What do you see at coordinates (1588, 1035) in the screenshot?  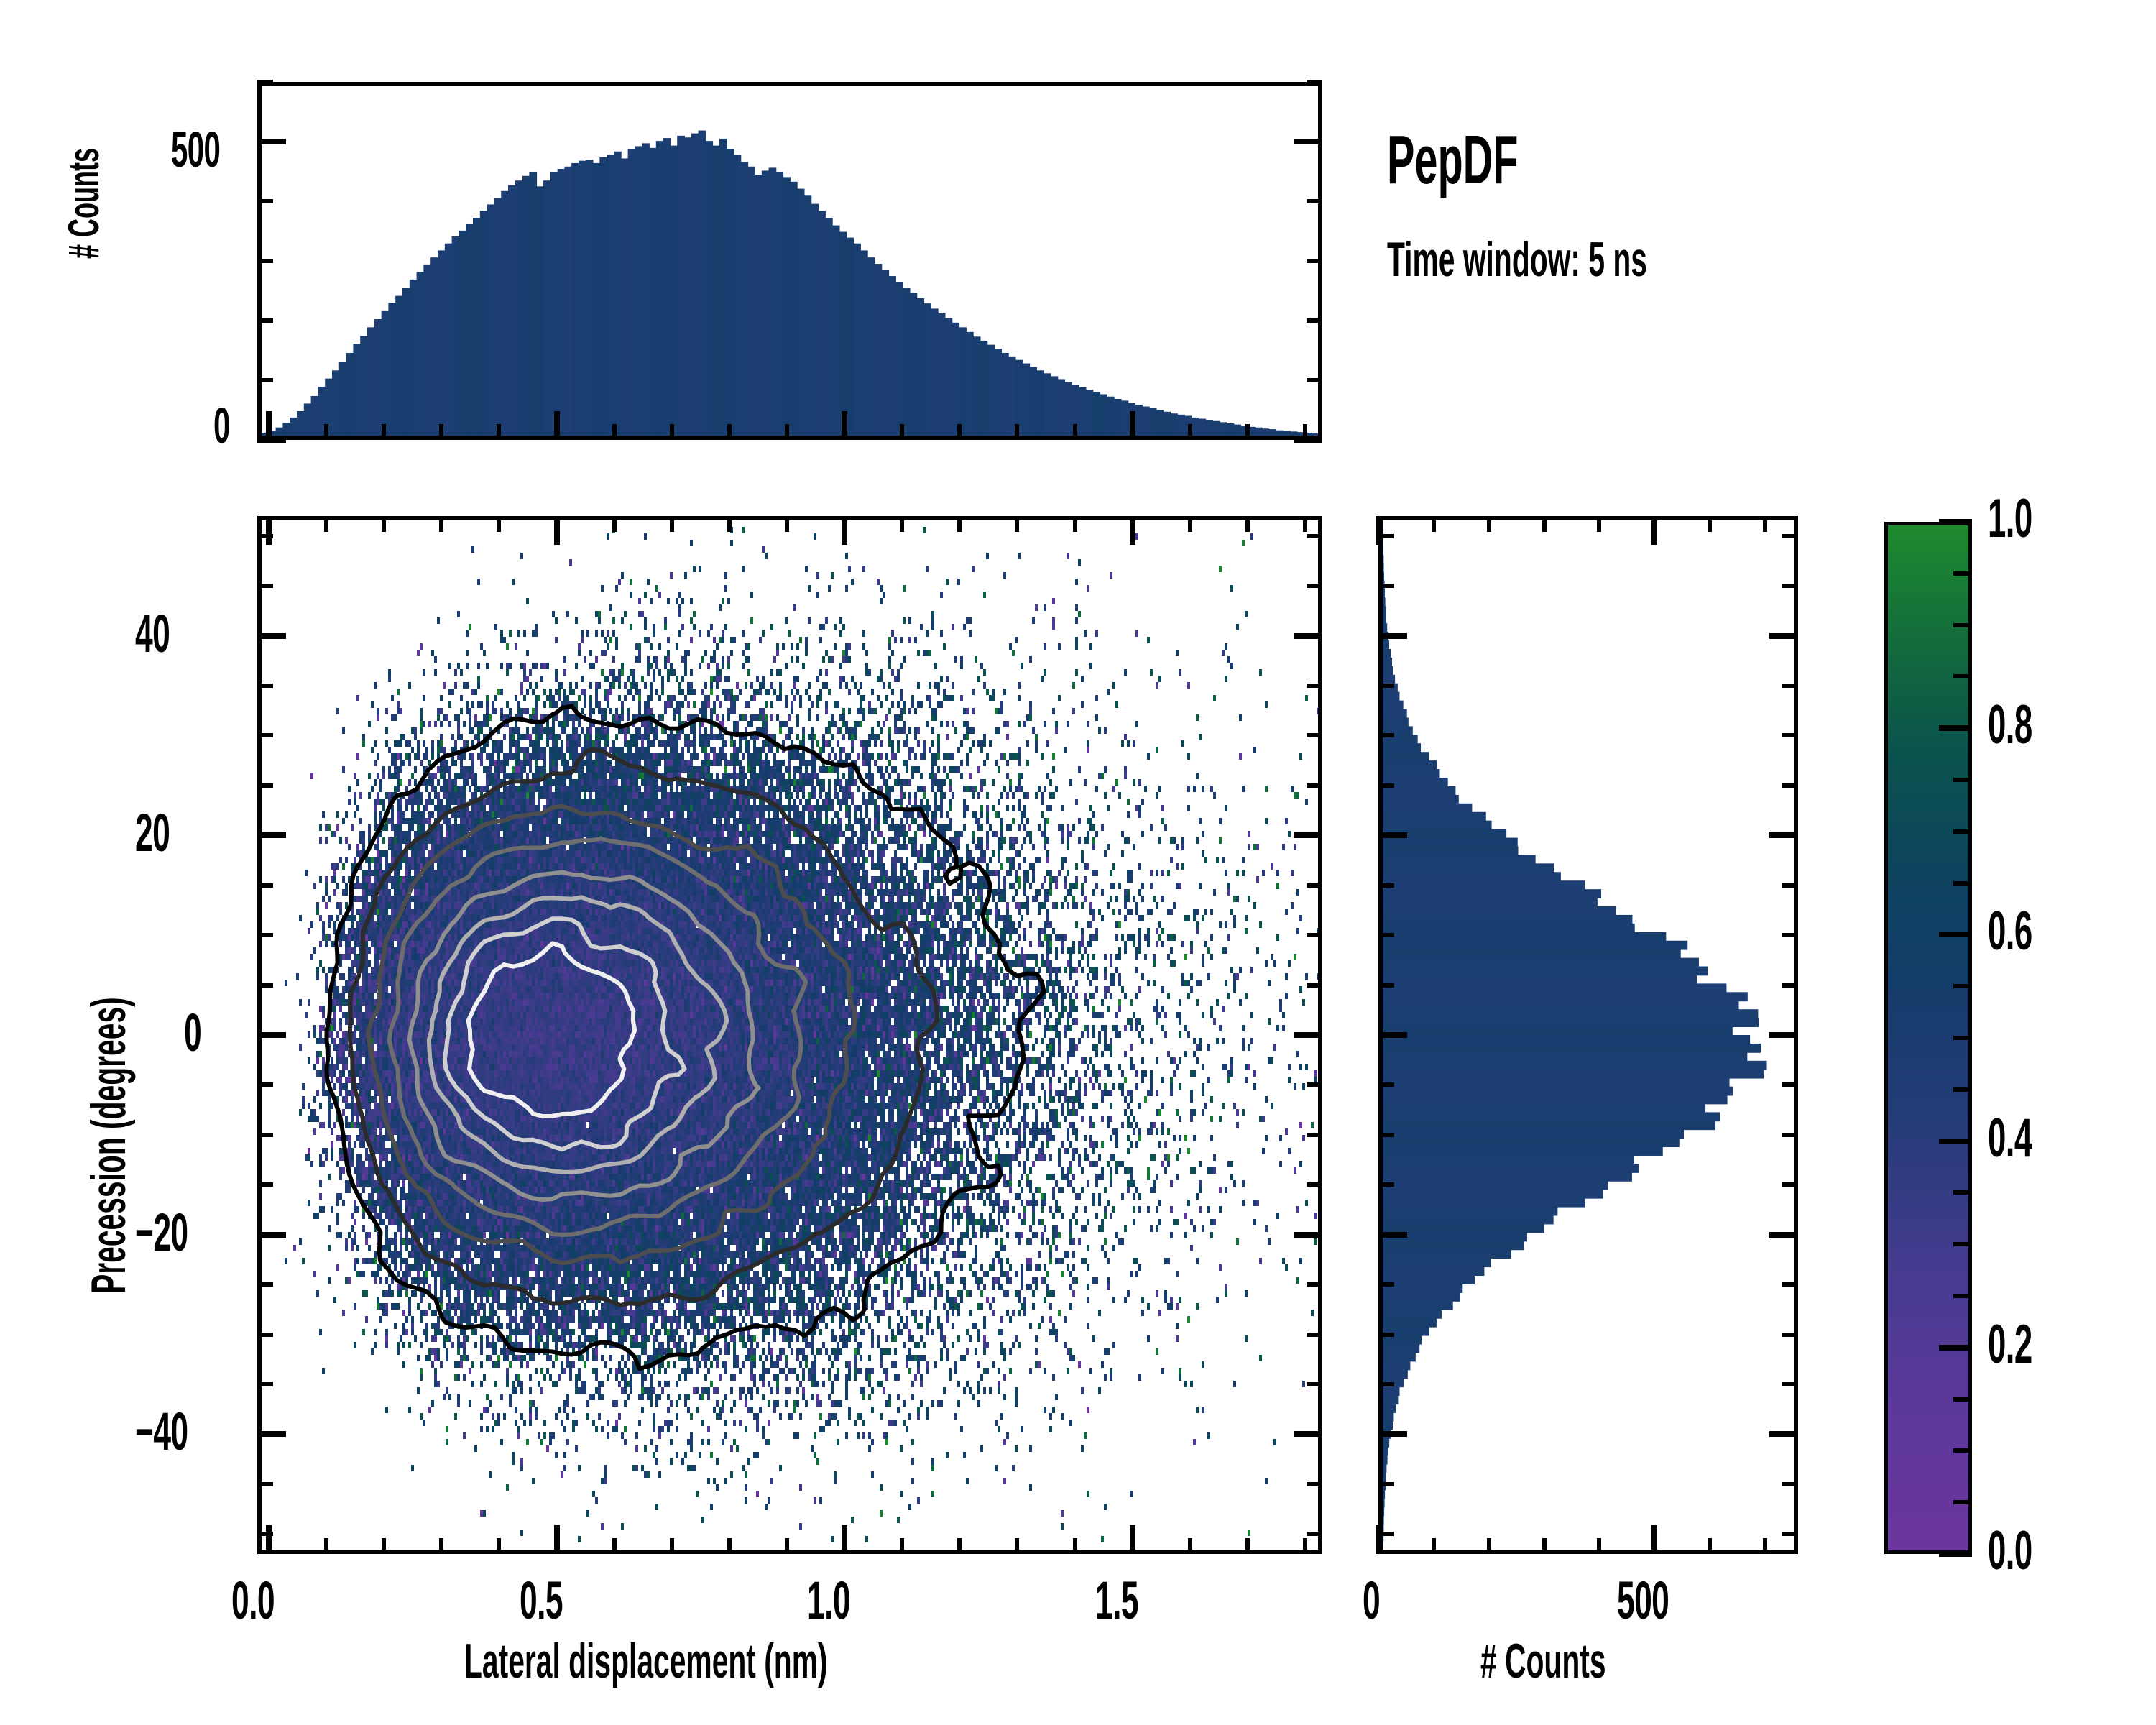 I see `right-histogram-canvas` at bounding box center [1588, 1035].